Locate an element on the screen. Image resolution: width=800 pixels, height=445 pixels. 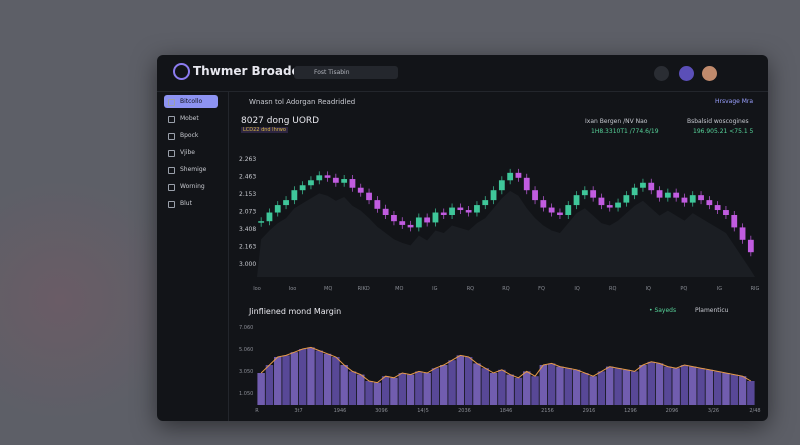
x-tick-label: FQ is located at coordinates (541, 289).